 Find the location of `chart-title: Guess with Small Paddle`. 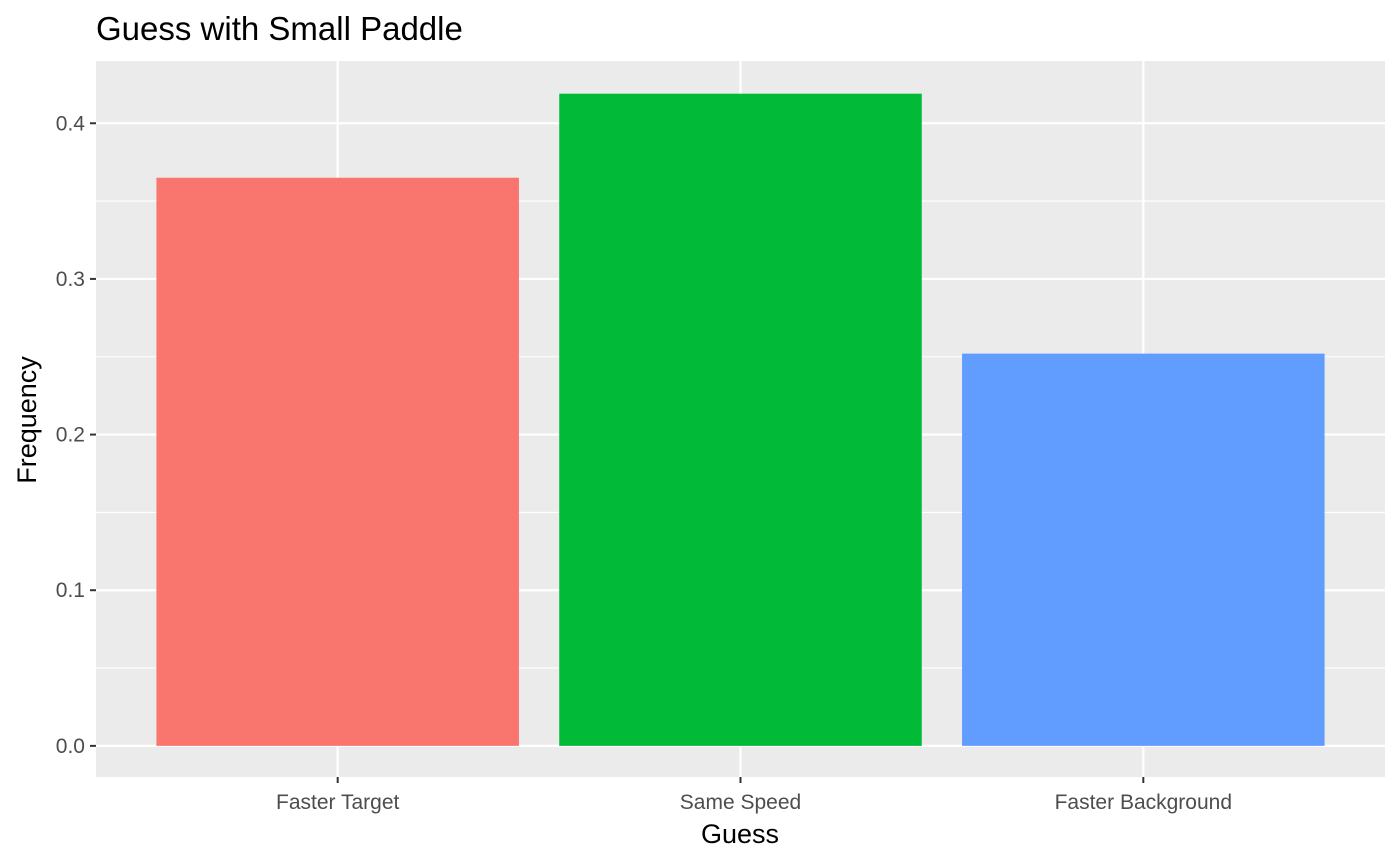

chart-title: Guess with Small Paddle is located at coordinates (279, 28).